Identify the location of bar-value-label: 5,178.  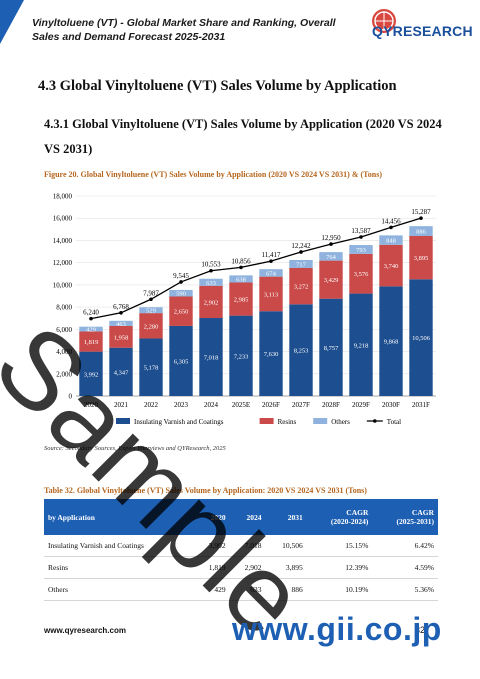
(151, 368).